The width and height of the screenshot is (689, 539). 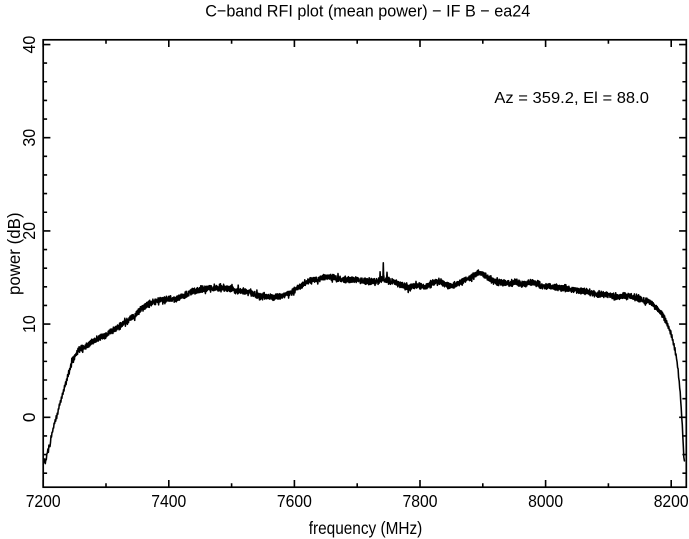 What do you see at coordinates (43, 501) in the screenshot?
I see `svg-text: 7200` at bounding box center [43, 501].